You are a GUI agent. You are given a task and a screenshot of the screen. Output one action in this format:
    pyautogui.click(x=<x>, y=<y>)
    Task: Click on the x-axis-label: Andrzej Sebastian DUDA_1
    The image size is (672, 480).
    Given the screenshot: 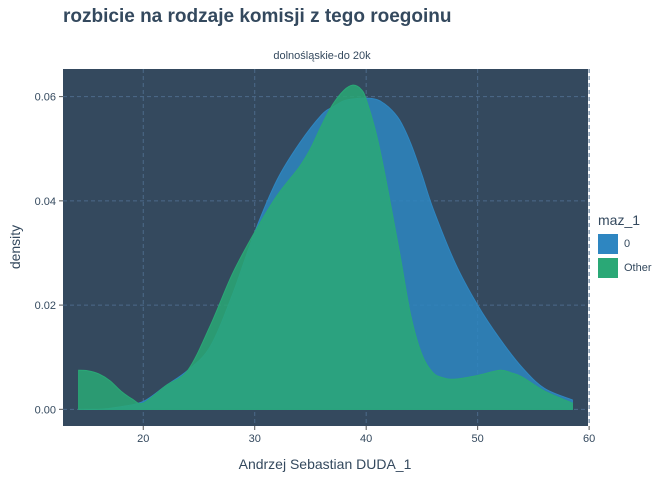 What is the action you would take?
    pyautogui.click(x=325, y=464)
    